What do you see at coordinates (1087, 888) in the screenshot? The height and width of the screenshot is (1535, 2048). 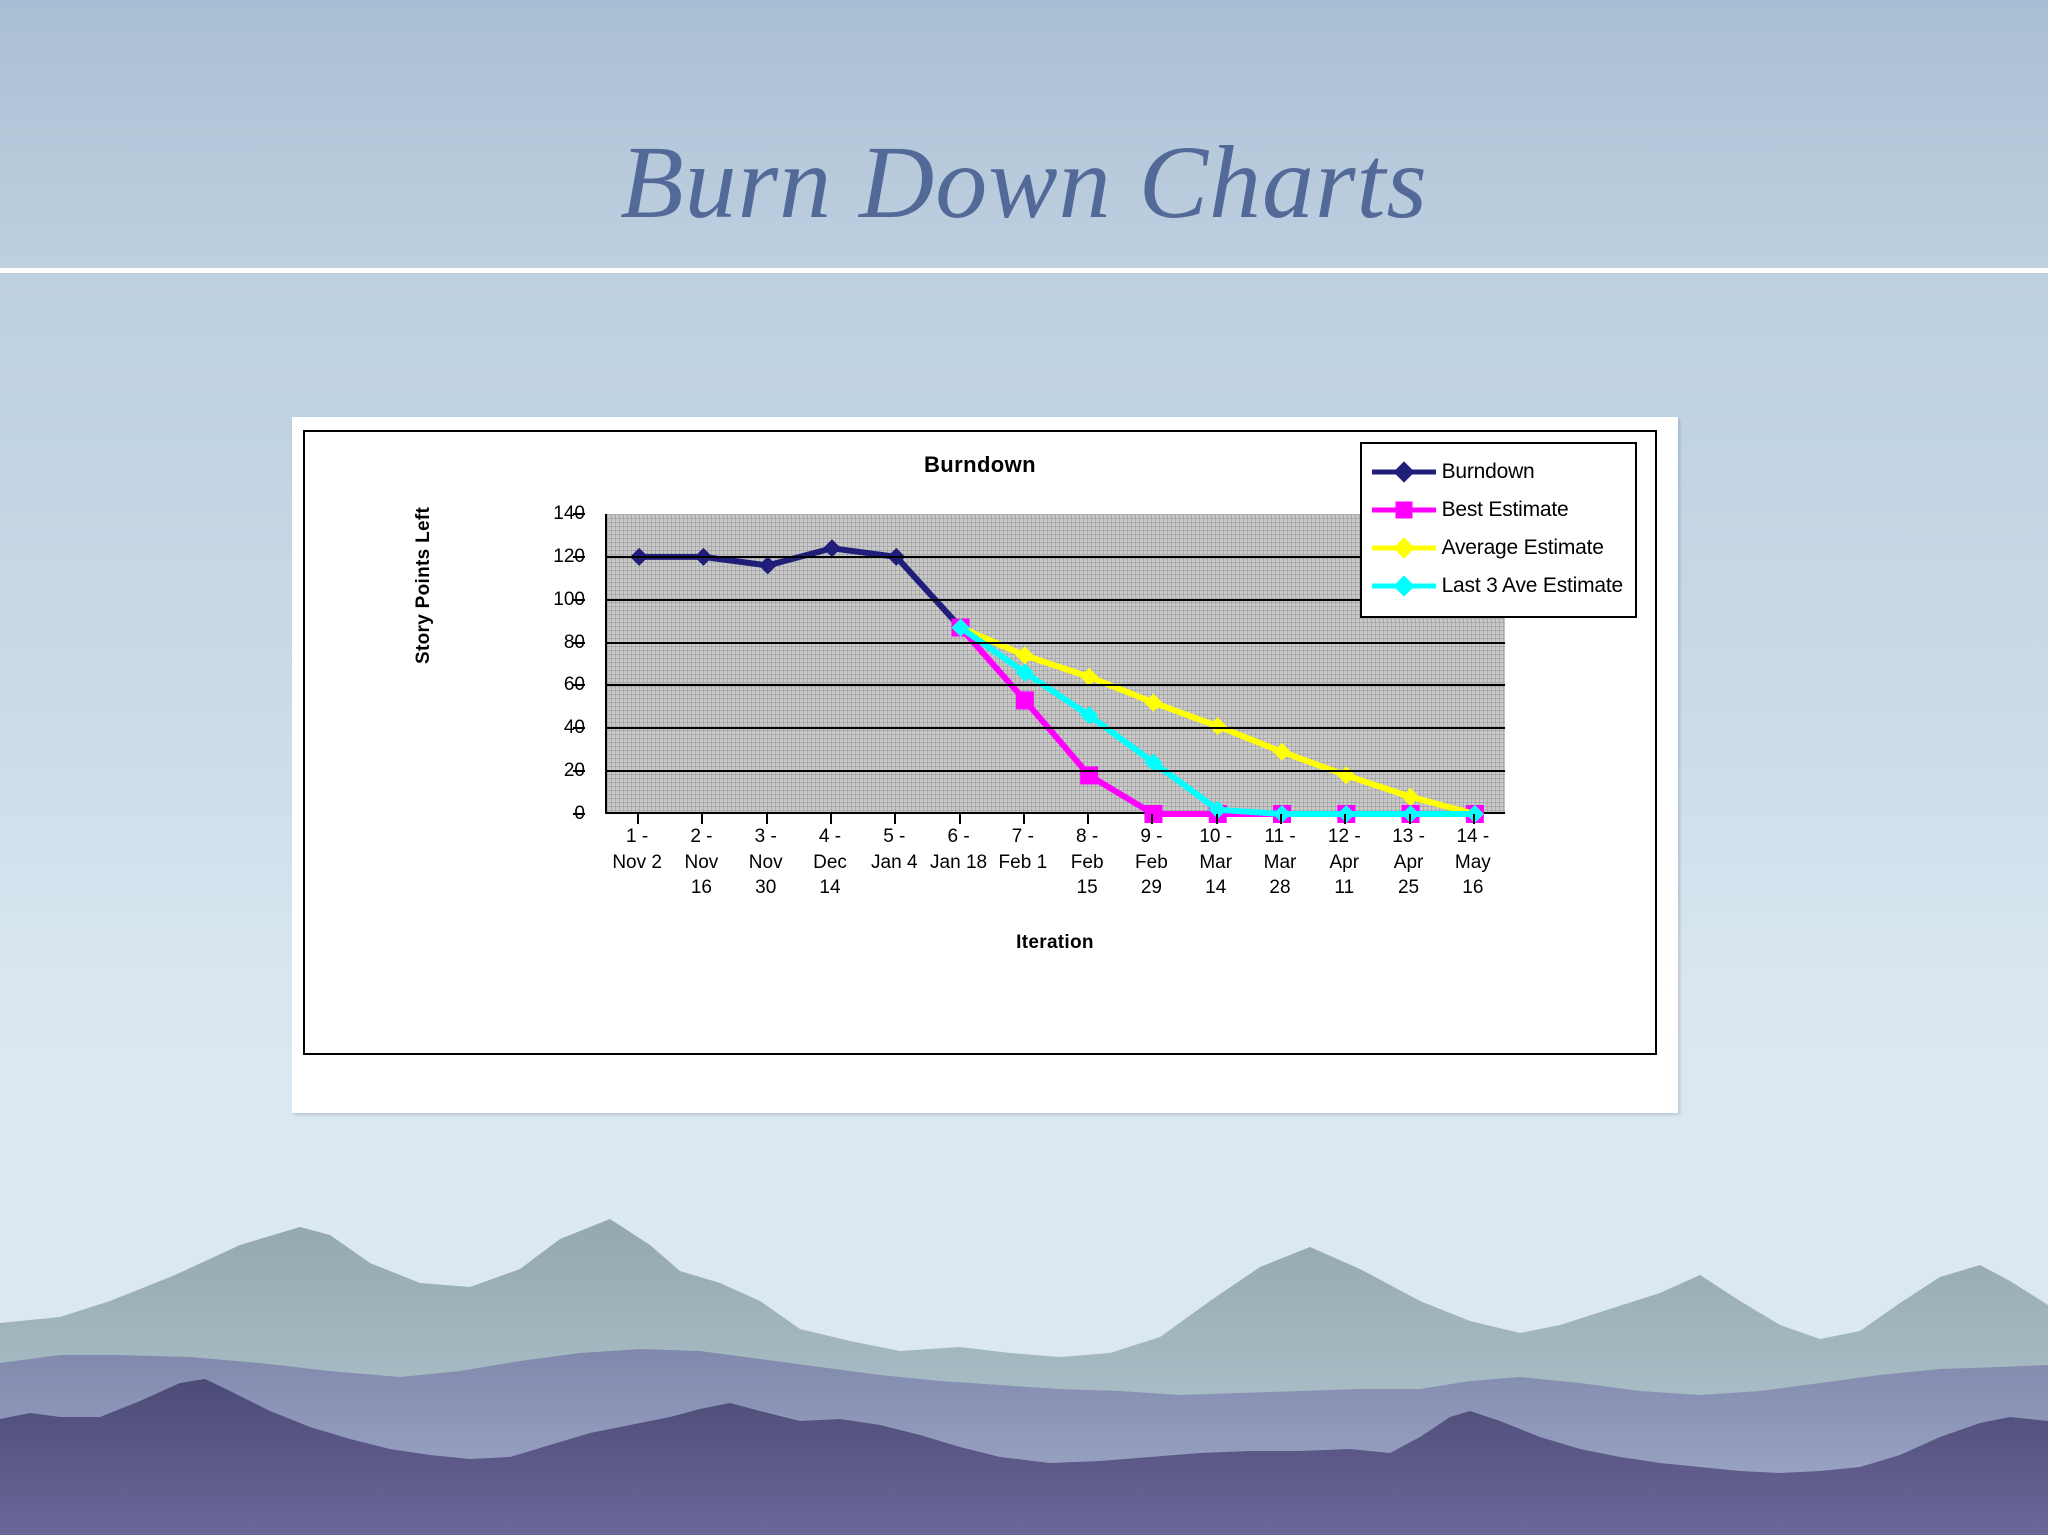 I see `x-tick-label-line: 15` at bounding box center [1087, 888].